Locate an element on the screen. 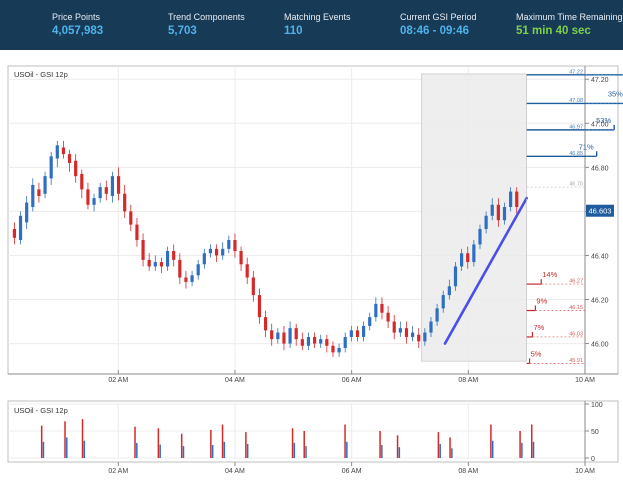  volume-chart-title: USOil - GSI 12p is located at coordinates (41, 410).